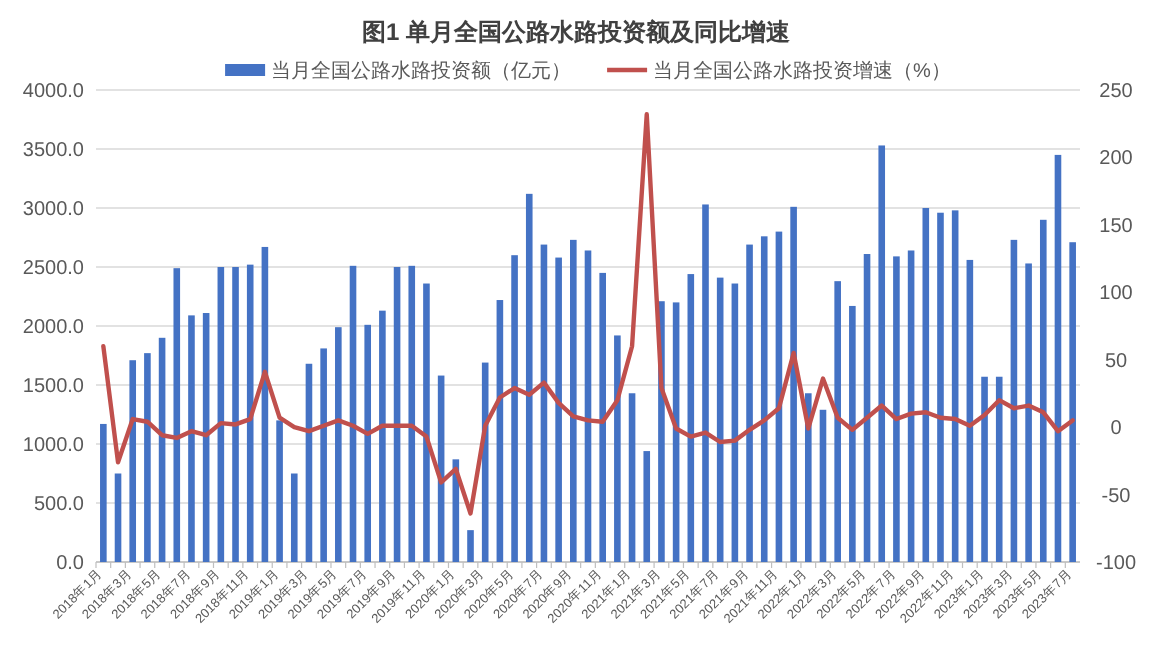 This screenshot has height=650, width=1152. Describe the element at coordinates (59, 505) in the screenshot. I see `y-tick-label: 500.0` at that location.